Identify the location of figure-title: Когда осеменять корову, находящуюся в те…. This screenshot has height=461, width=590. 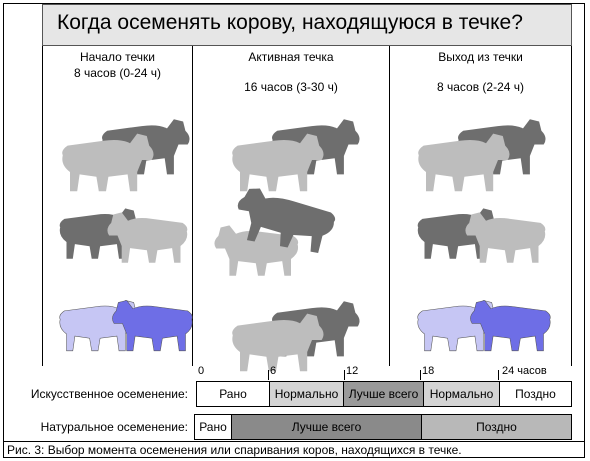
(290, 22).